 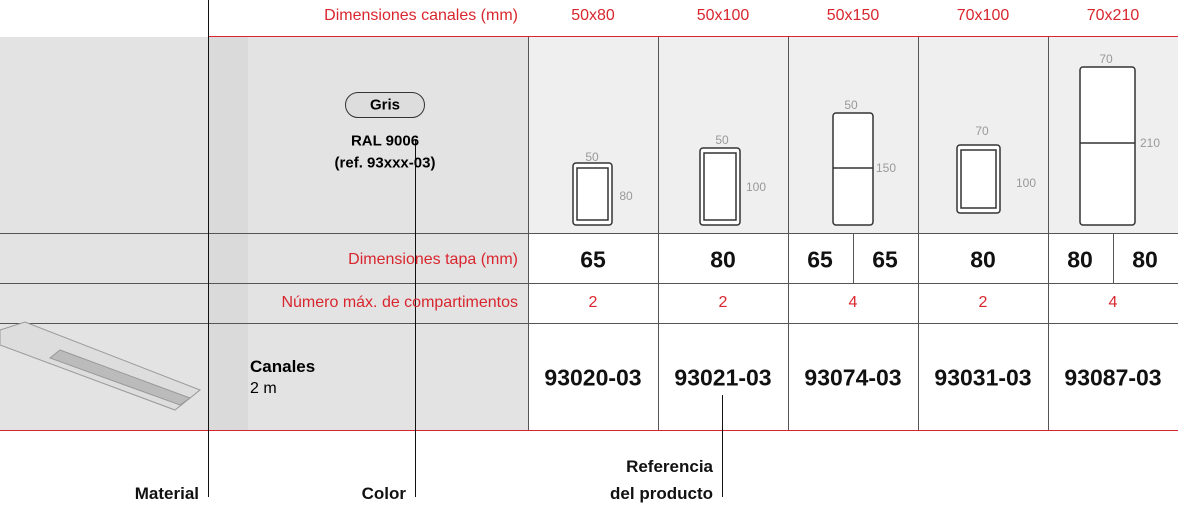 I want to click on size: 50x80, so click(x=593, y=15).